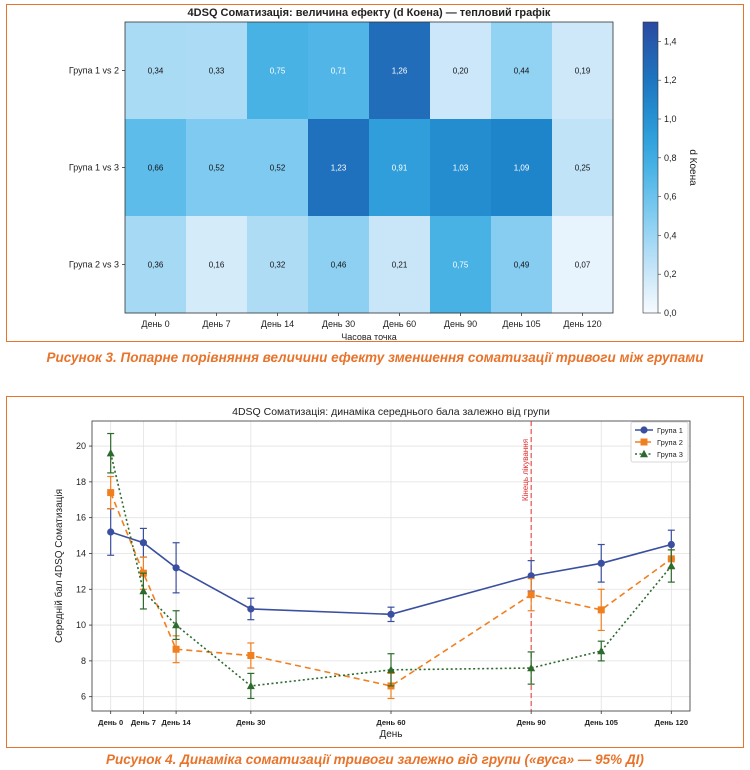 Image resolution: width=750 pixels, height=770 pixels. I want to click on legend-label: Група 2, so click(670, 442).